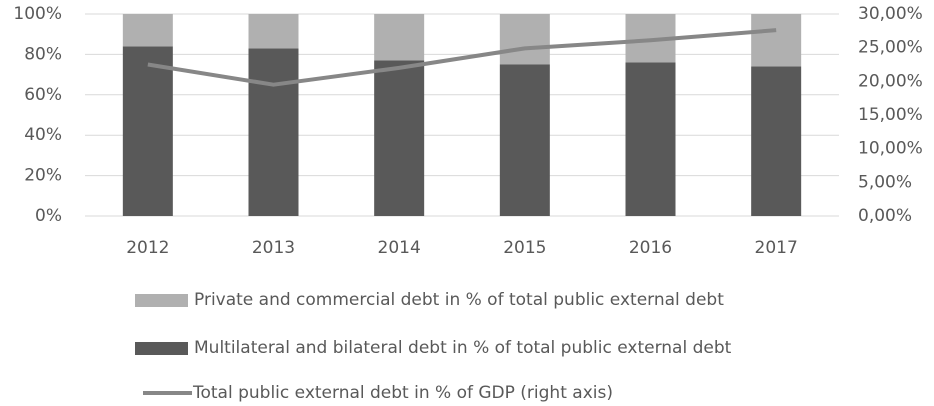  I want to click on line, so click(462, 57).